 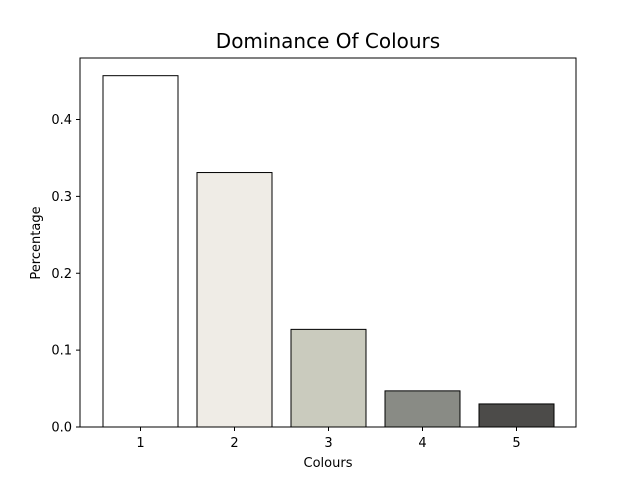 I want to click on x-tick-label: 4, so click(x=422, y=443).